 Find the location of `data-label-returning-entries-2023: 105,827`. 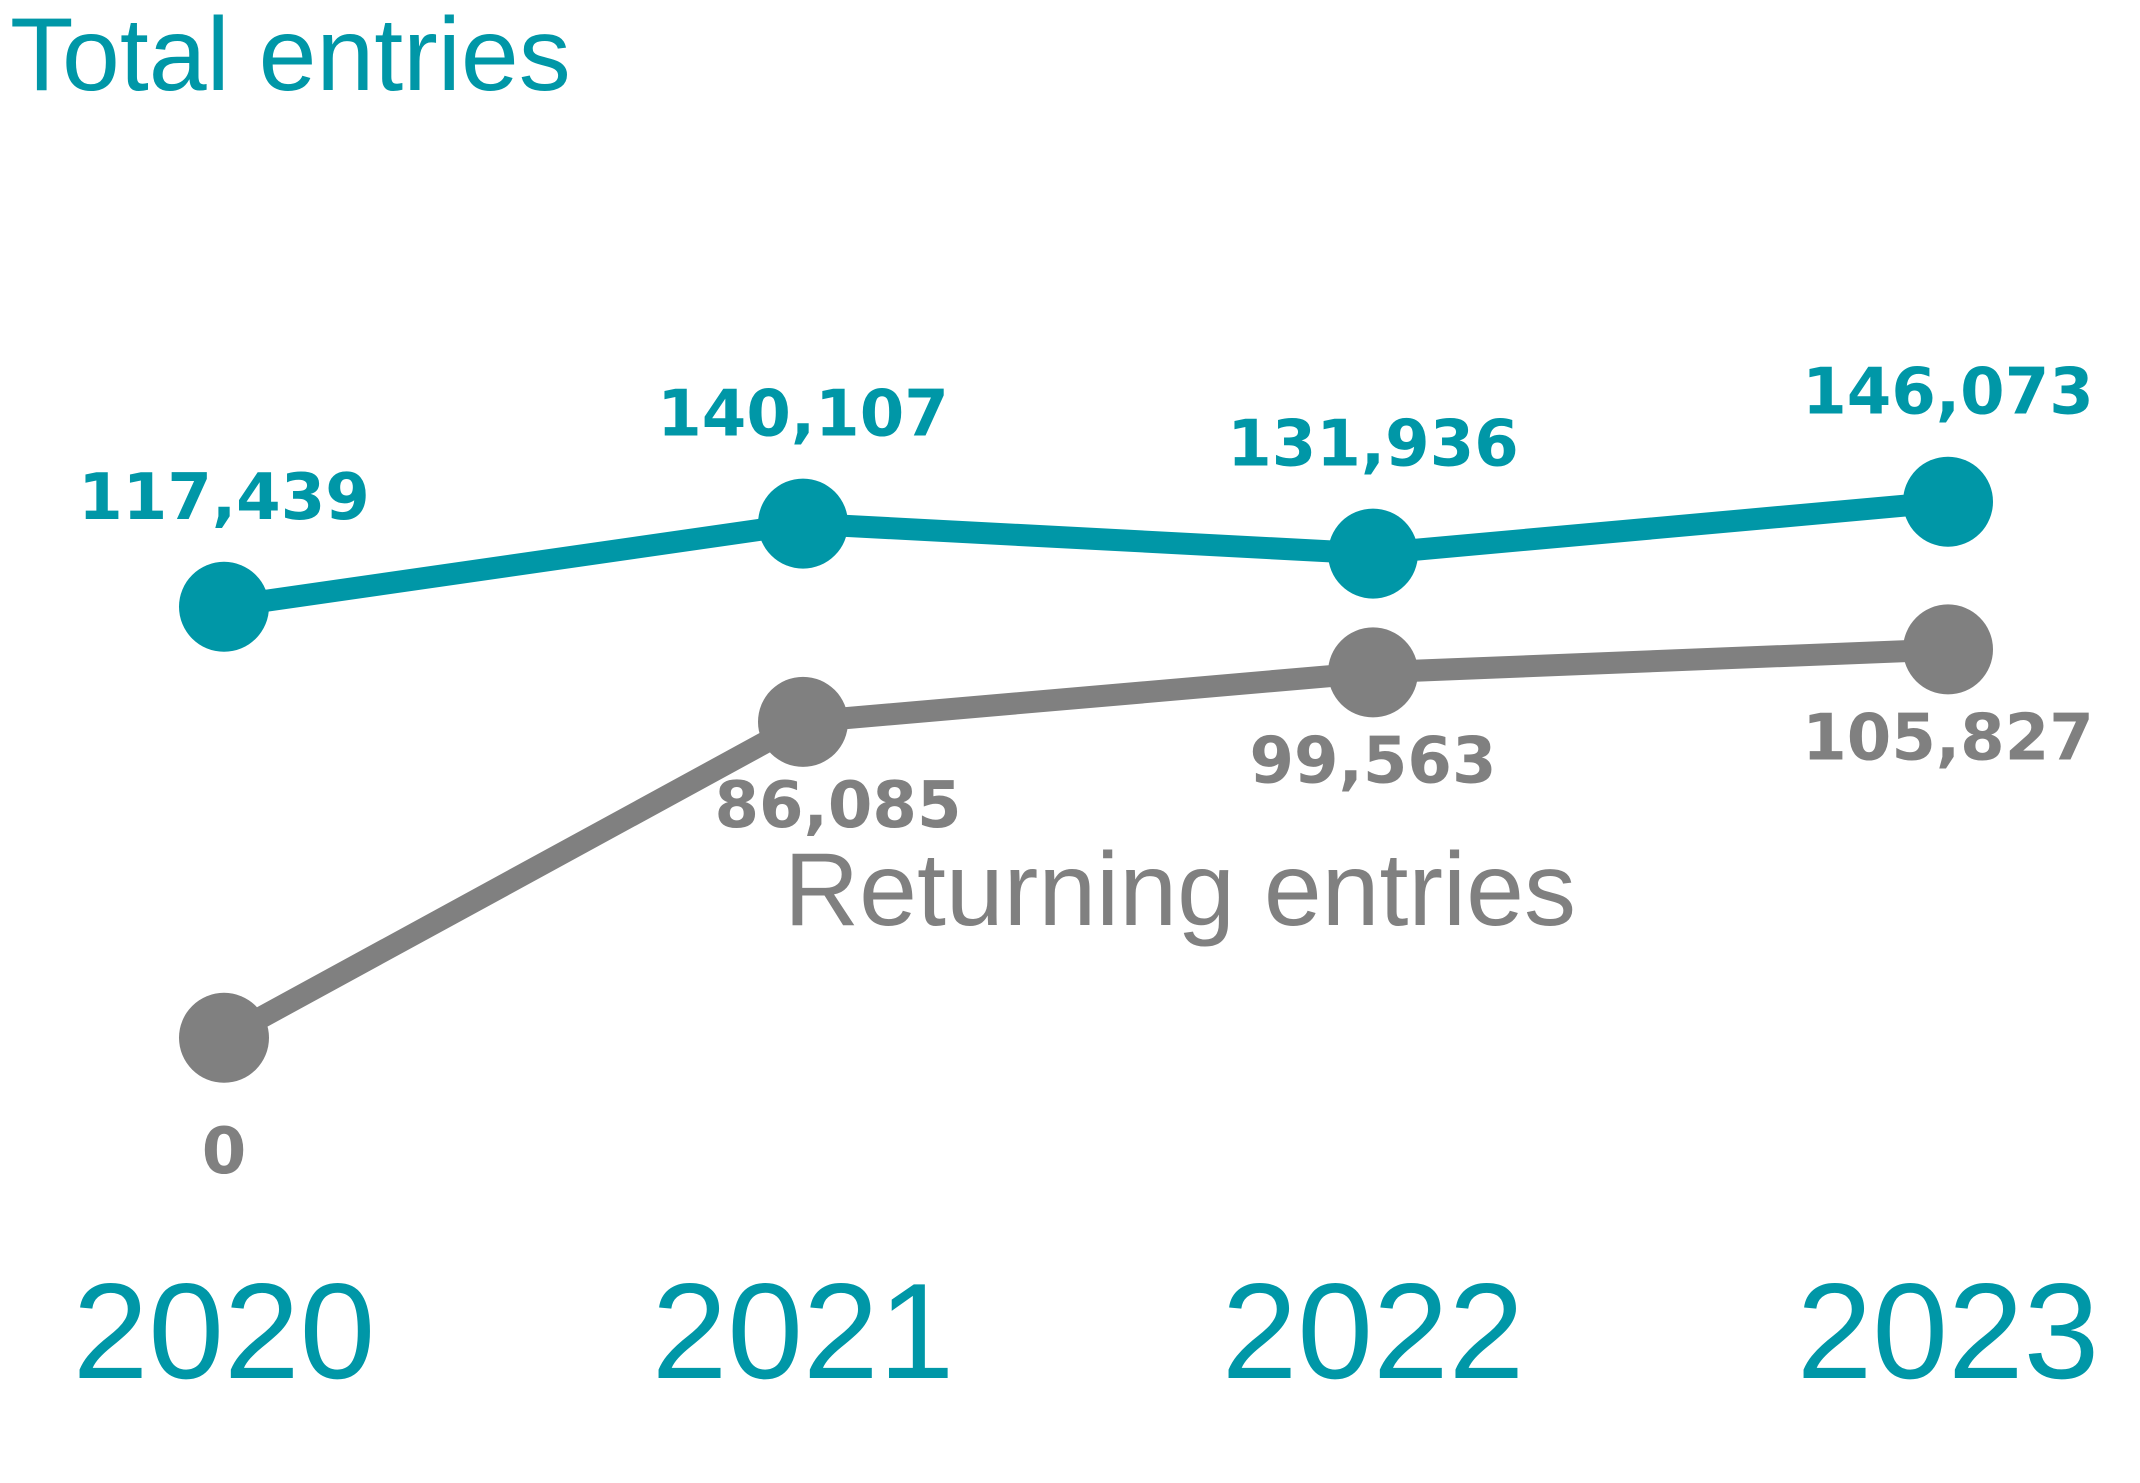

data-label-returning-entries-2023: 105,827 is located at coordinates (1948, 738).